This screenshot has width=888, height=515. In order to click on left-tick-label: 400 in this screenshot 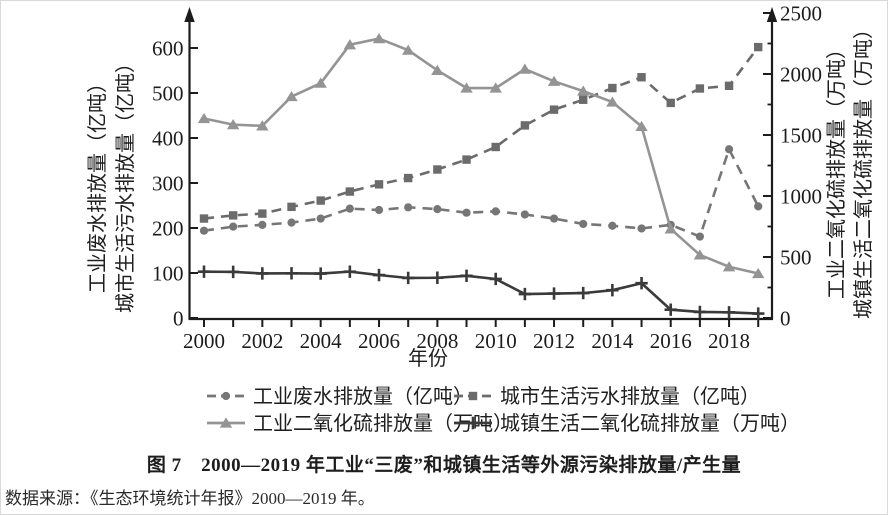, I will do `click(168, 139)`.